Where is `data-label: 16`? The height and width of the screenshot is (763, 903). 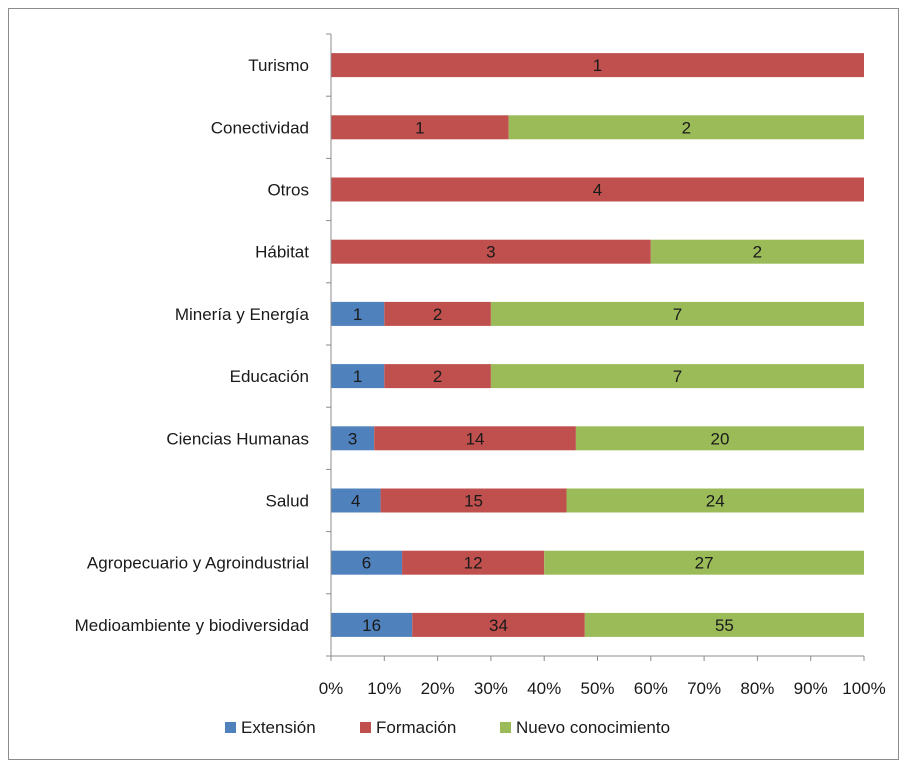 data-label: 16 is located at coordinates (371, 625).